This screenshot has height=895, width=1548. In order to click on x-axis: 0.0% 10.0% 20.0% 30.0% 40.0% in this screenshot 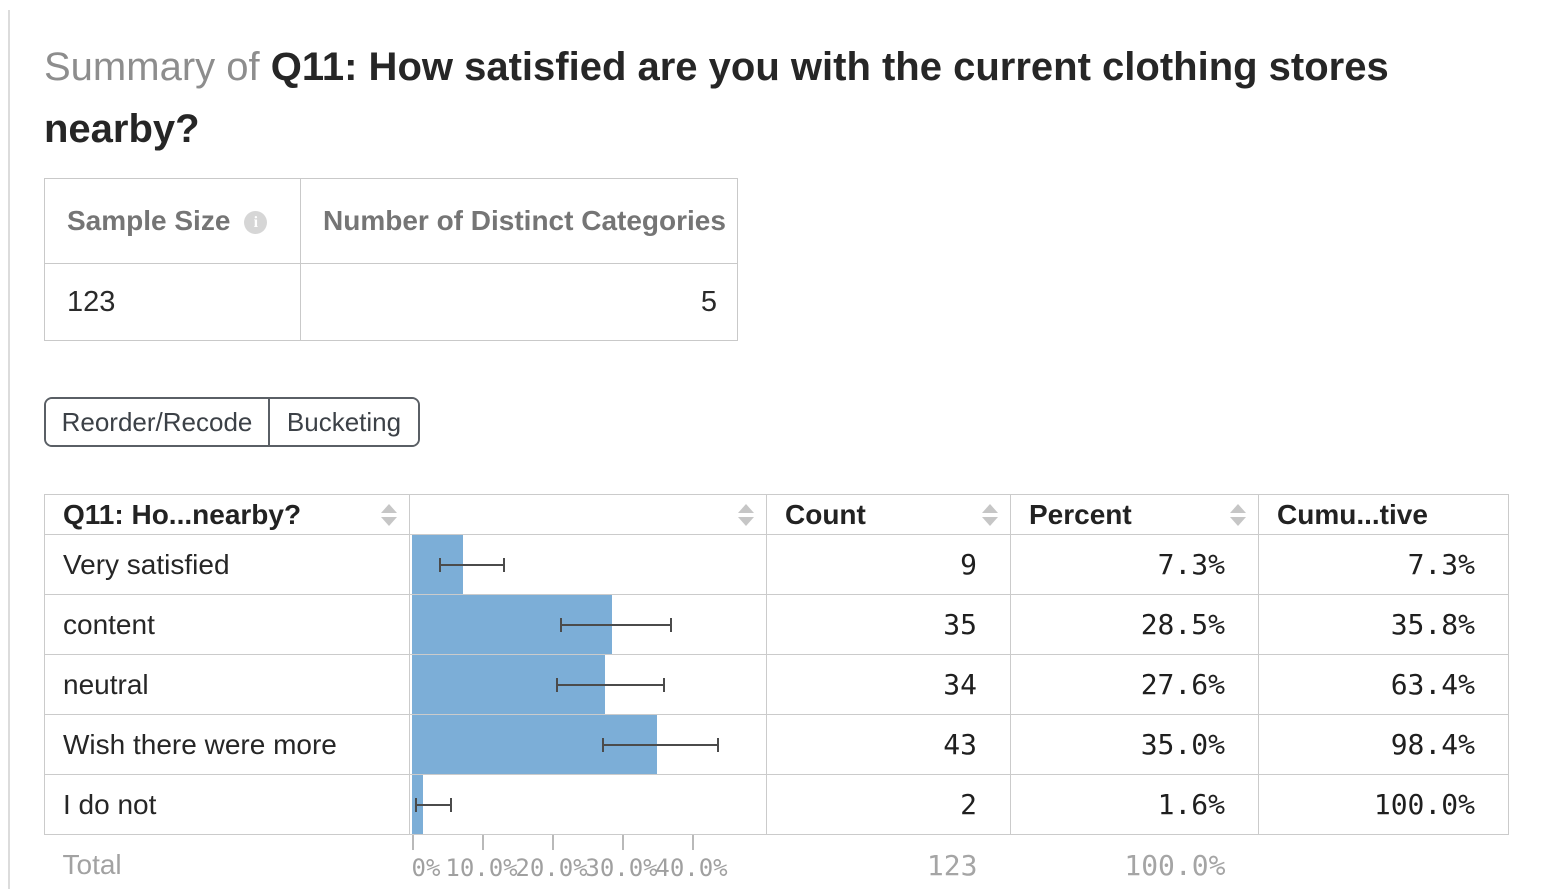, I will do `click(588, 865)`.